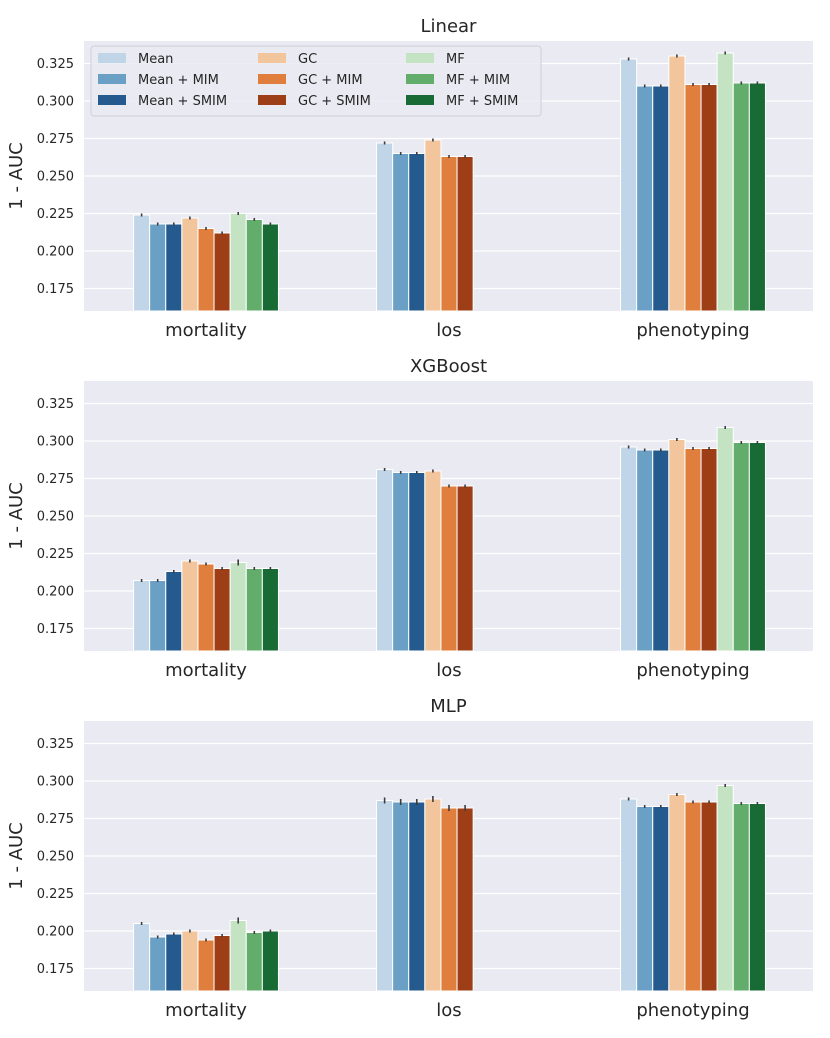  I want to click on y-tick-label: 0.200, so click(55, 592).